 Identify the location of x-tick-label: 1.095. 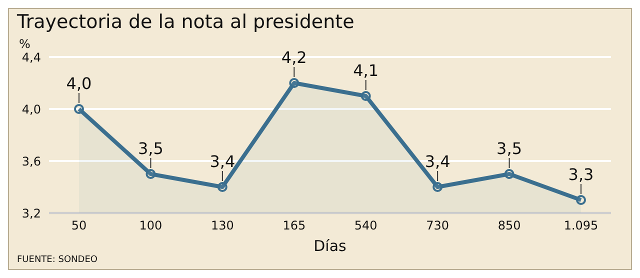
(581, 225).